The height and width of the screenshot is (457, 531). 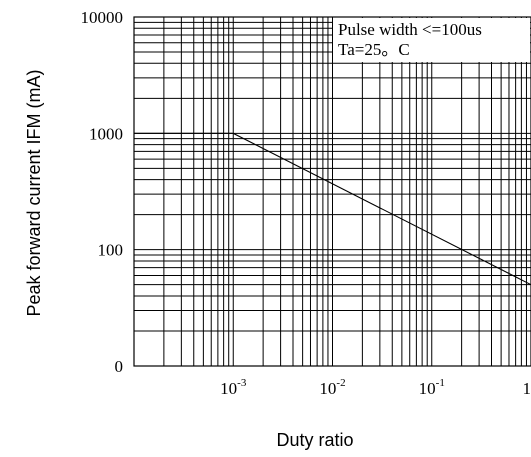 I want to click on annotation-line-1: Pulse width <=100us, so click(x=410, y=29).